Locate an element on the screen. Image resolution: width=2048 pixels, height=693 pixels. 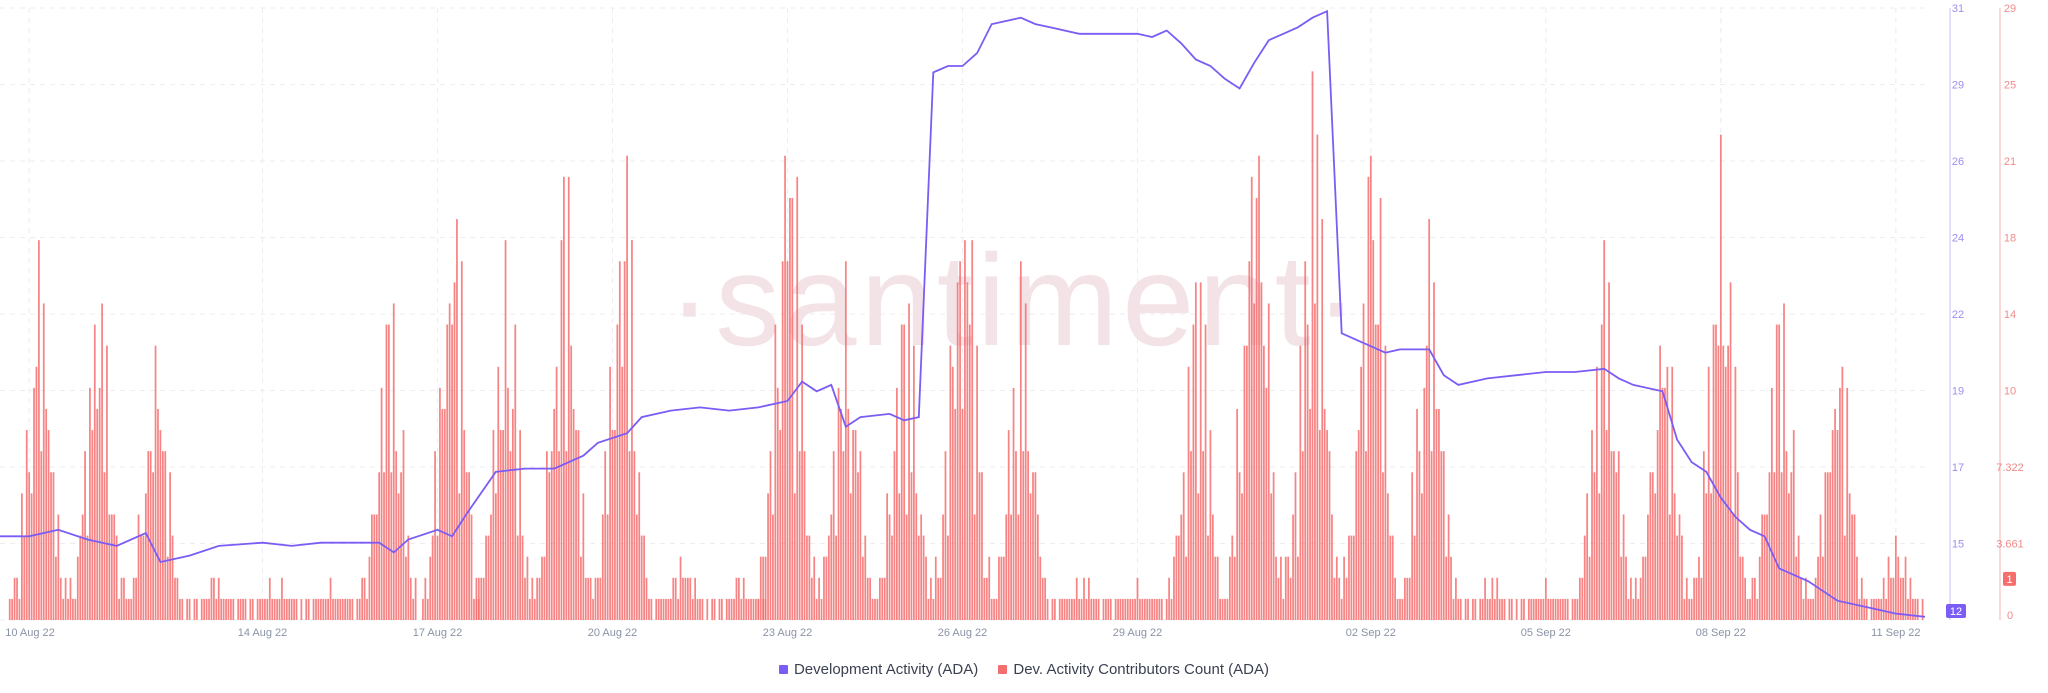
y-right-tick-label: 0 is located at coordinates (2010, 616).